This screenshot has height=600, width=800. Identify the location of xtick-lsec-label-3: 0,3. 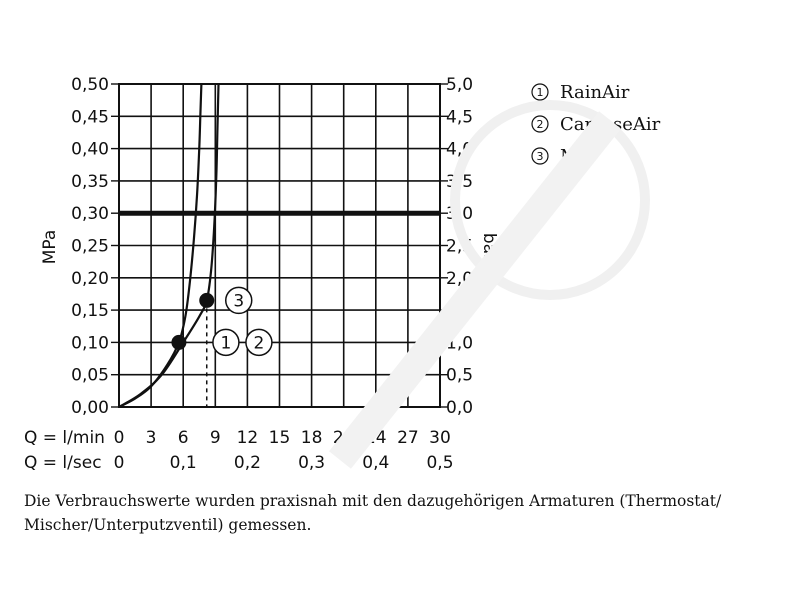
(311, 463).